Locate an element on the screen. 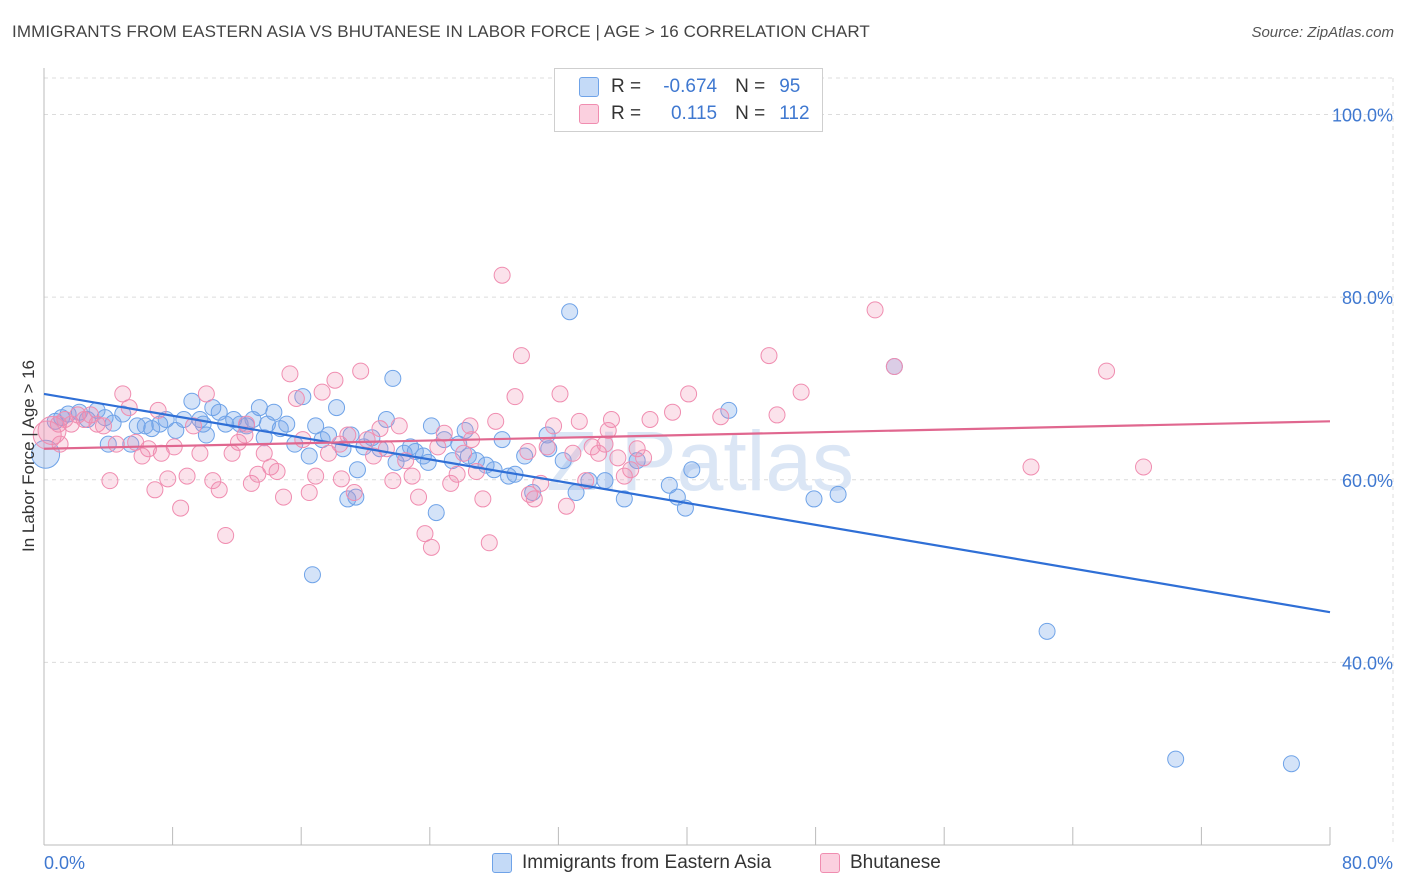 This screenshot has height=892, width=1406. bottom-legend-swatch-pink is located at coordinates (830, 863).